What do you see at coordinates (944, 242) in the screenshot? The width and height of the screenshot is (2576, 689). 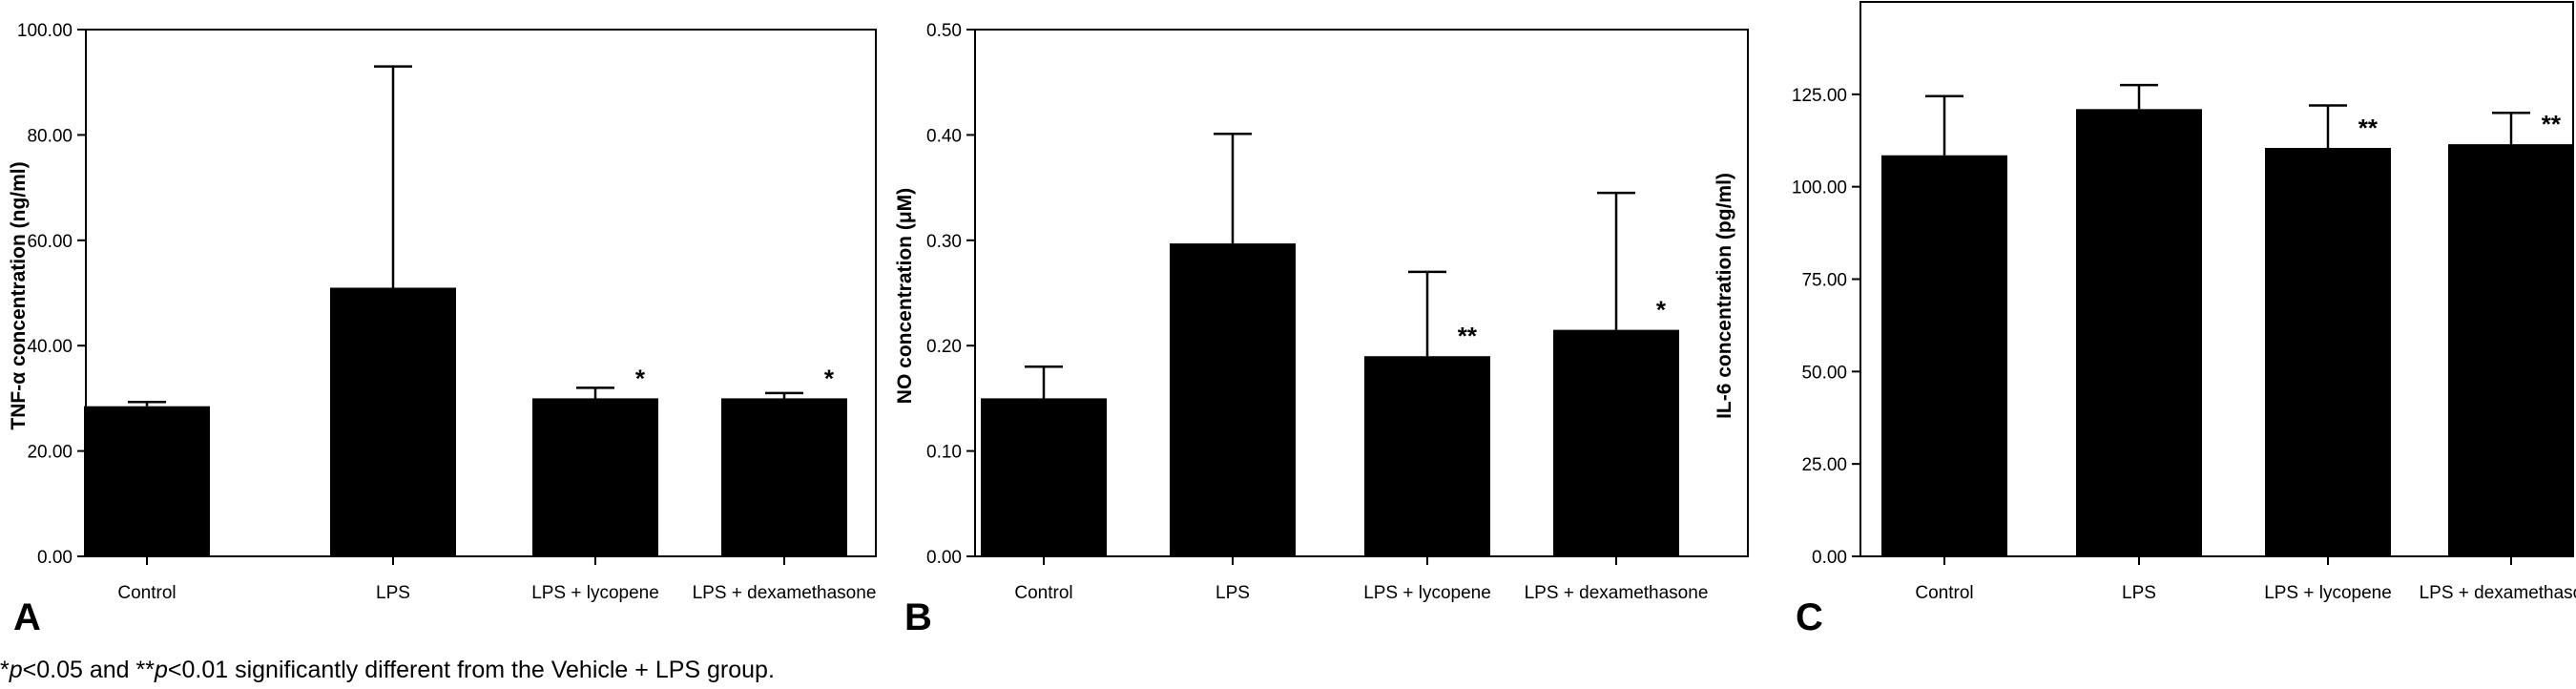 I see `y-tick-label: 0.30` at bounding box center [944, 242].